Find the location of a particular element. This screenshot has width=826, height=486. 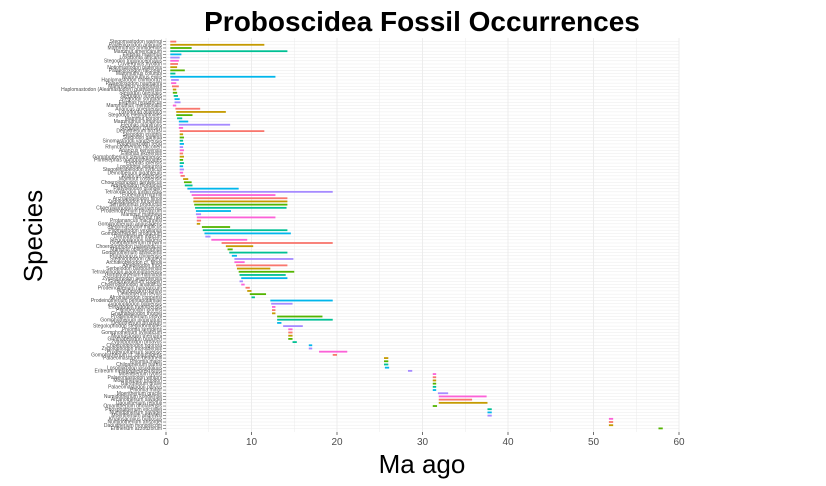

x-tick-label: 30 is located at coordinates (423, 442).